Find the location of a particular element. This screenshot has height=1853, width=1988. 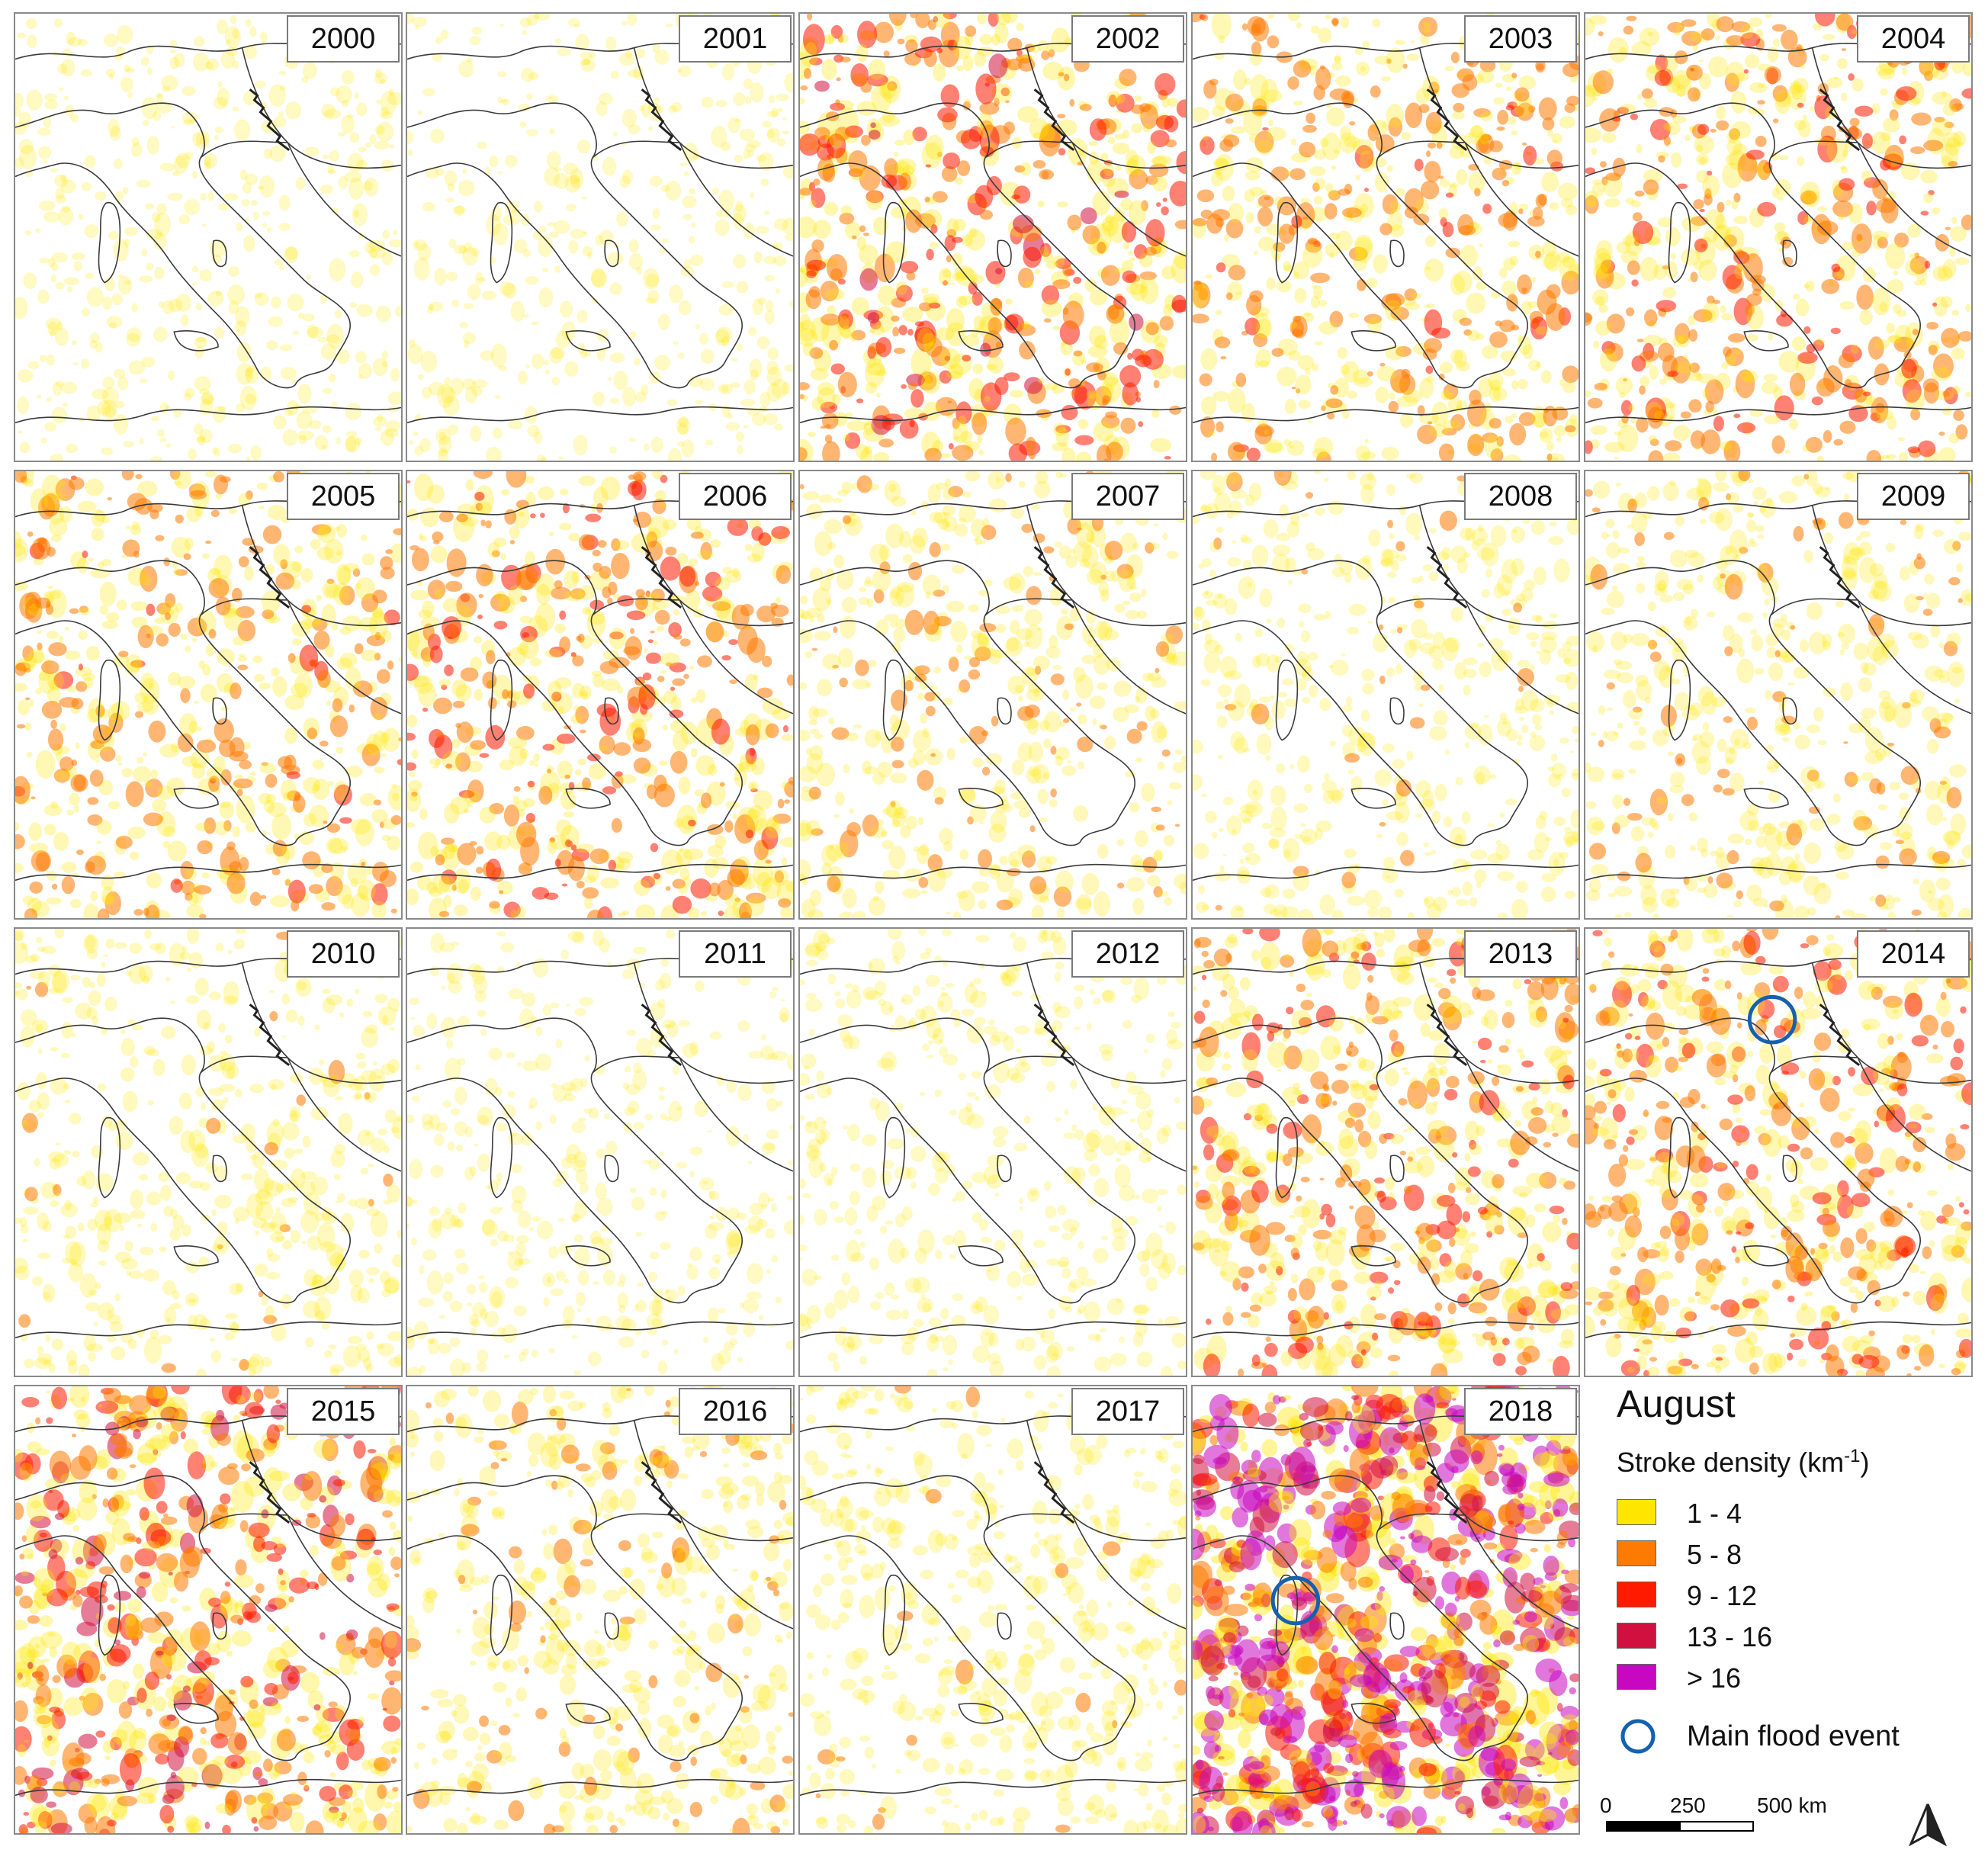

map-panel-2015: 2015 is located at coordinates (208, 1610).